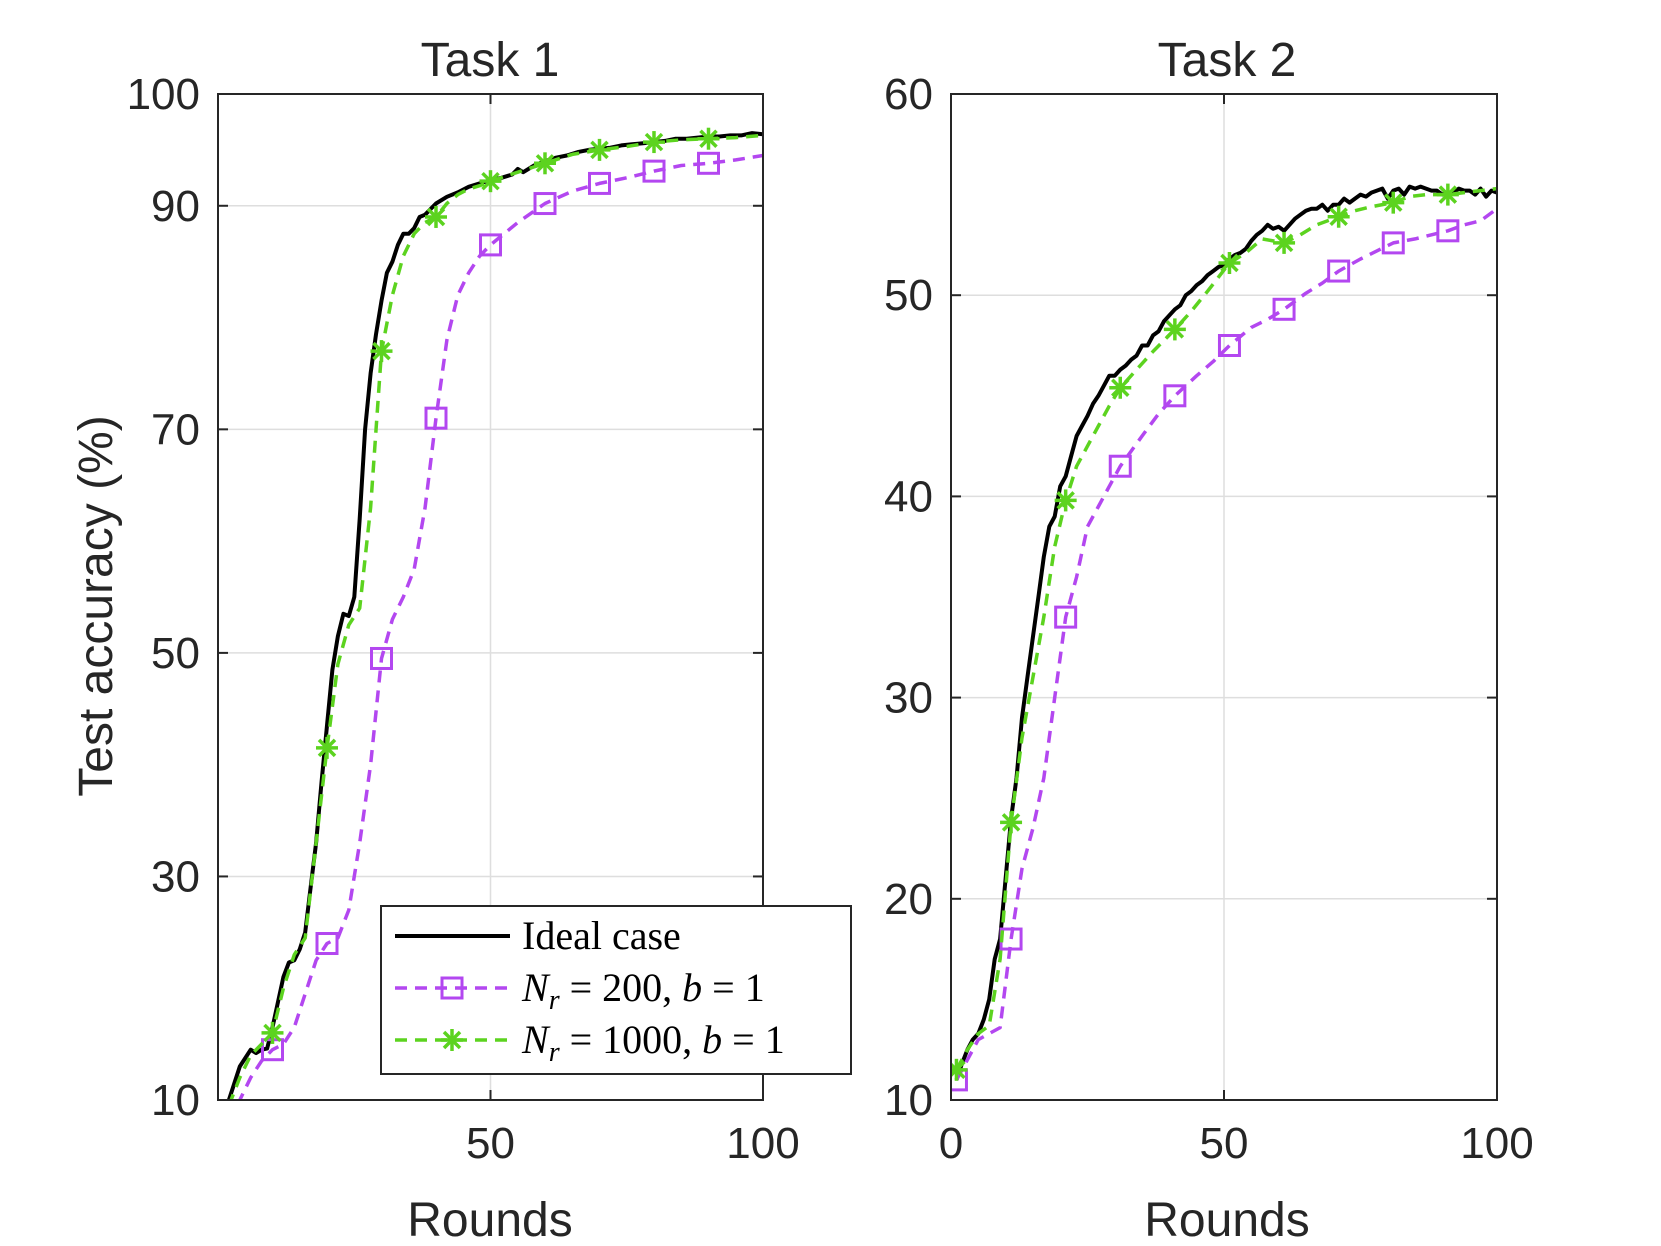 Image resolution: width=1661 pixels, height=1246 pixels. Describe the element at coordinates (908, 496) in the screenshot. I see `y-tick-label: 40` at that location.